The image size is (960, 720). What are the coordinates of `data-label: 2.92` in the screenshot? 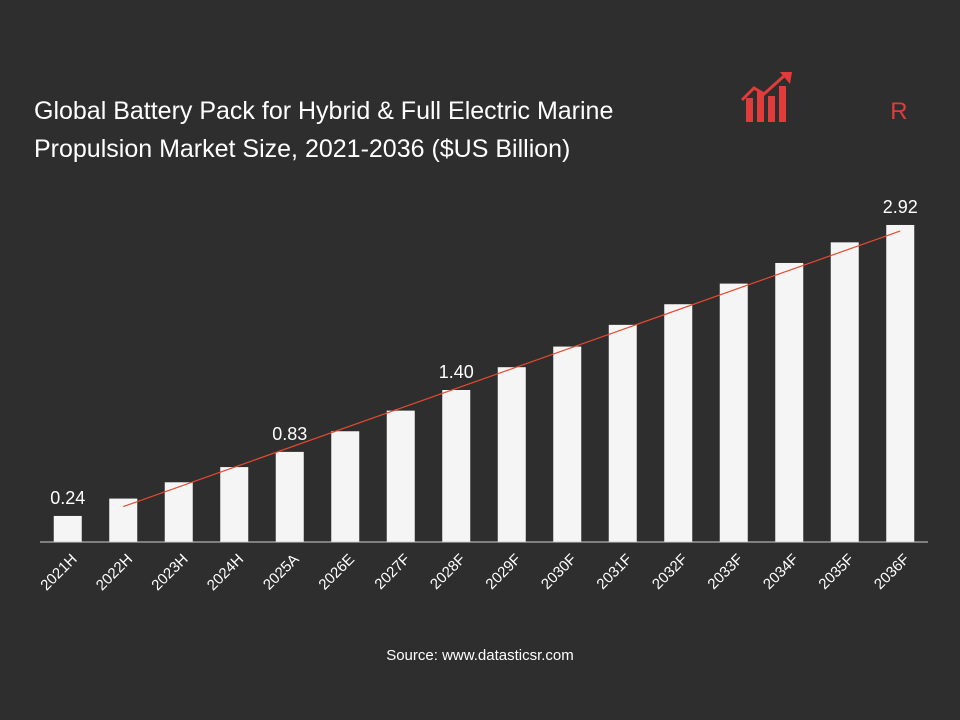 It's located at (900, 207).